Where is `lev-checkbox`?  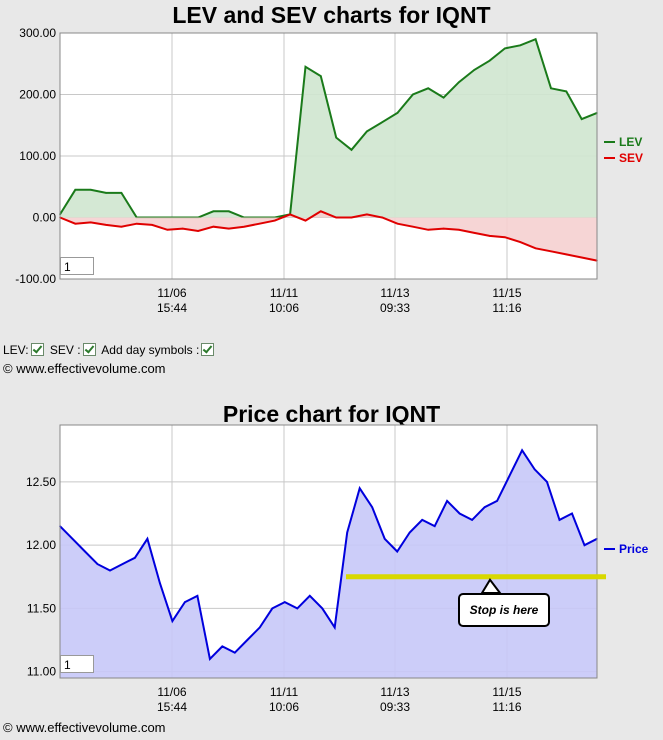
lev-checkbox is located at coordinates (37, 349).